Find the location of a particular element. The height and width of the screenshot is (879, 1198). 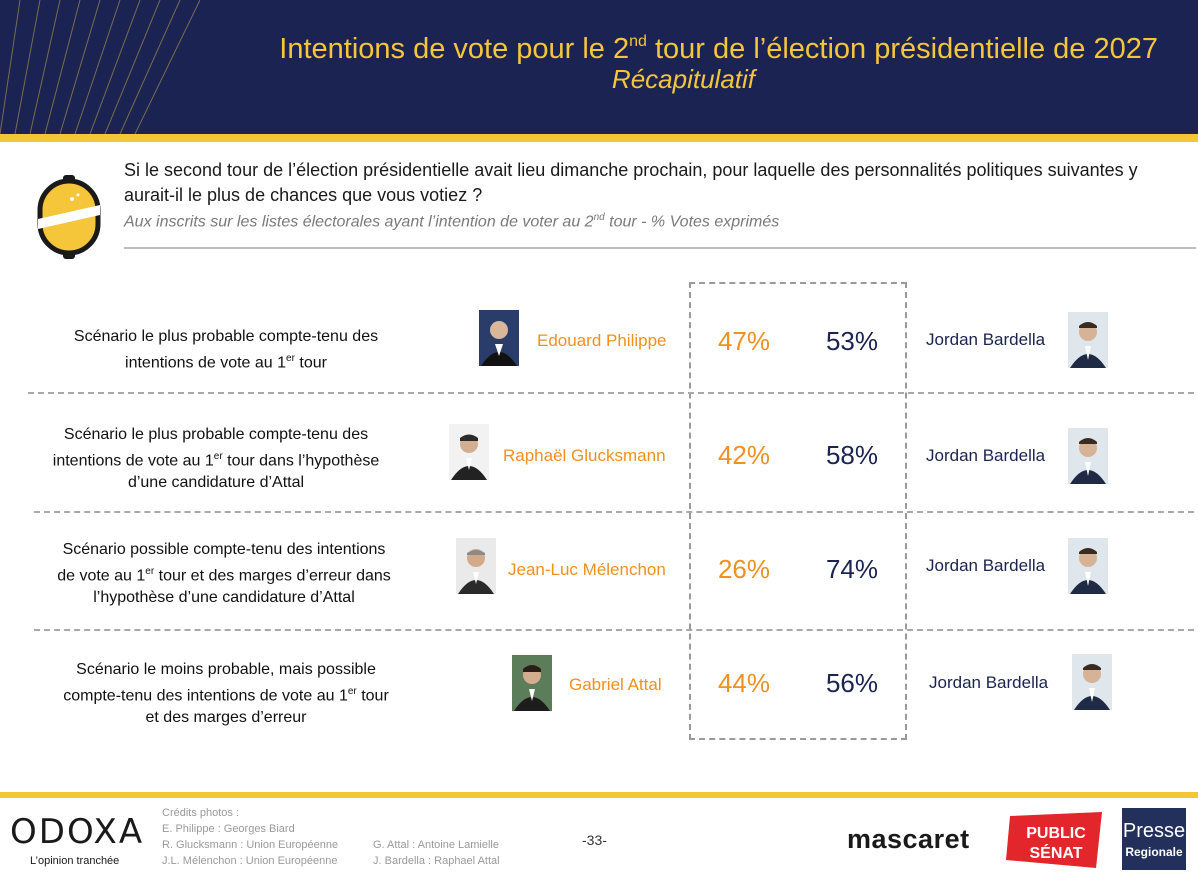

presse-regionale-logo: Presse Regionale is located at coordinates (1154, 839).